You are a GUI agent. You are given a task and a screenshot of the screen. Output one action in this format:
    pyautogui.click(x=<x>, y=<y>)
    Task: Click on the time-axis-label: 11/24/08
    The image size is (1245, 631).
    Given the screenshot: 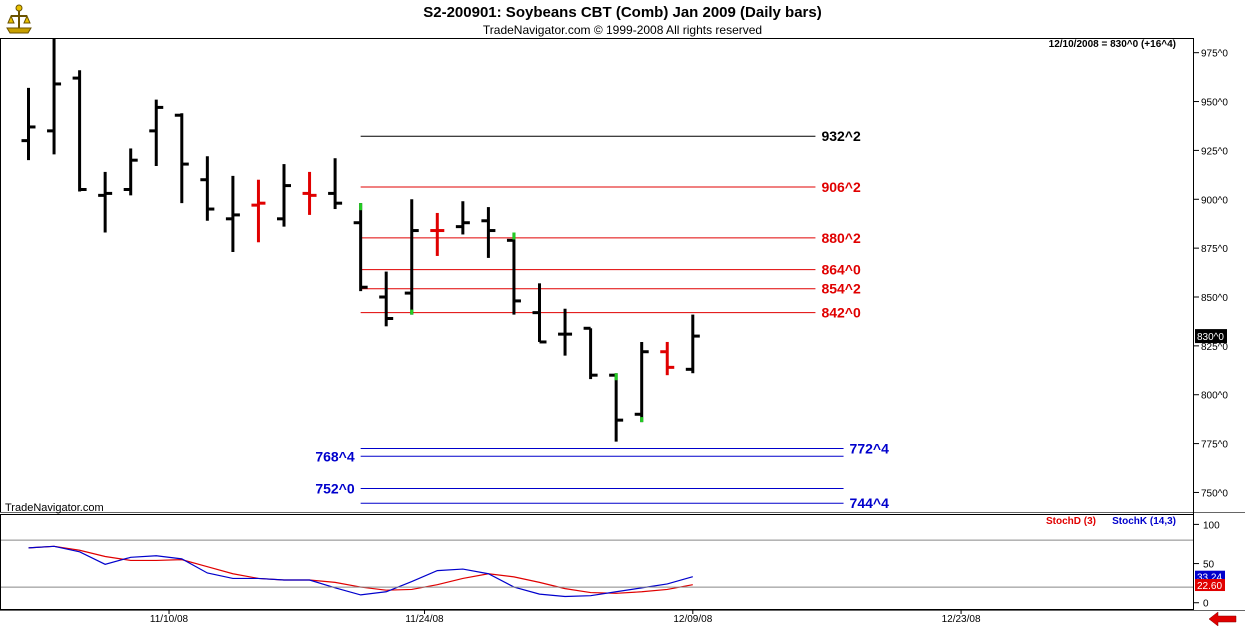 What is the action you would take?
    pyautogui.click(x=424, y=619)
    